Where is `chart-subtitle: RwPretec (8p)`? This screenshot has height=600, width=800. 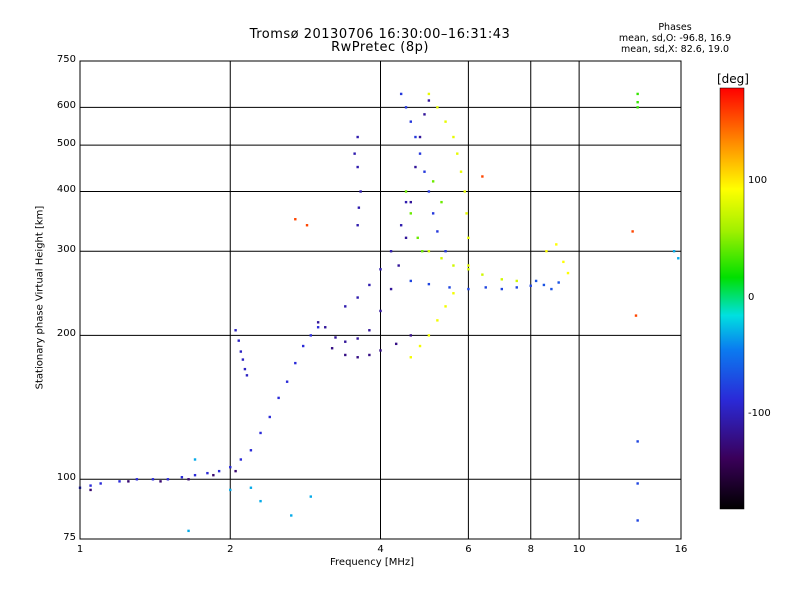 chart-subtitle: RwPretec (8p) is located at coordinates (380, 47).